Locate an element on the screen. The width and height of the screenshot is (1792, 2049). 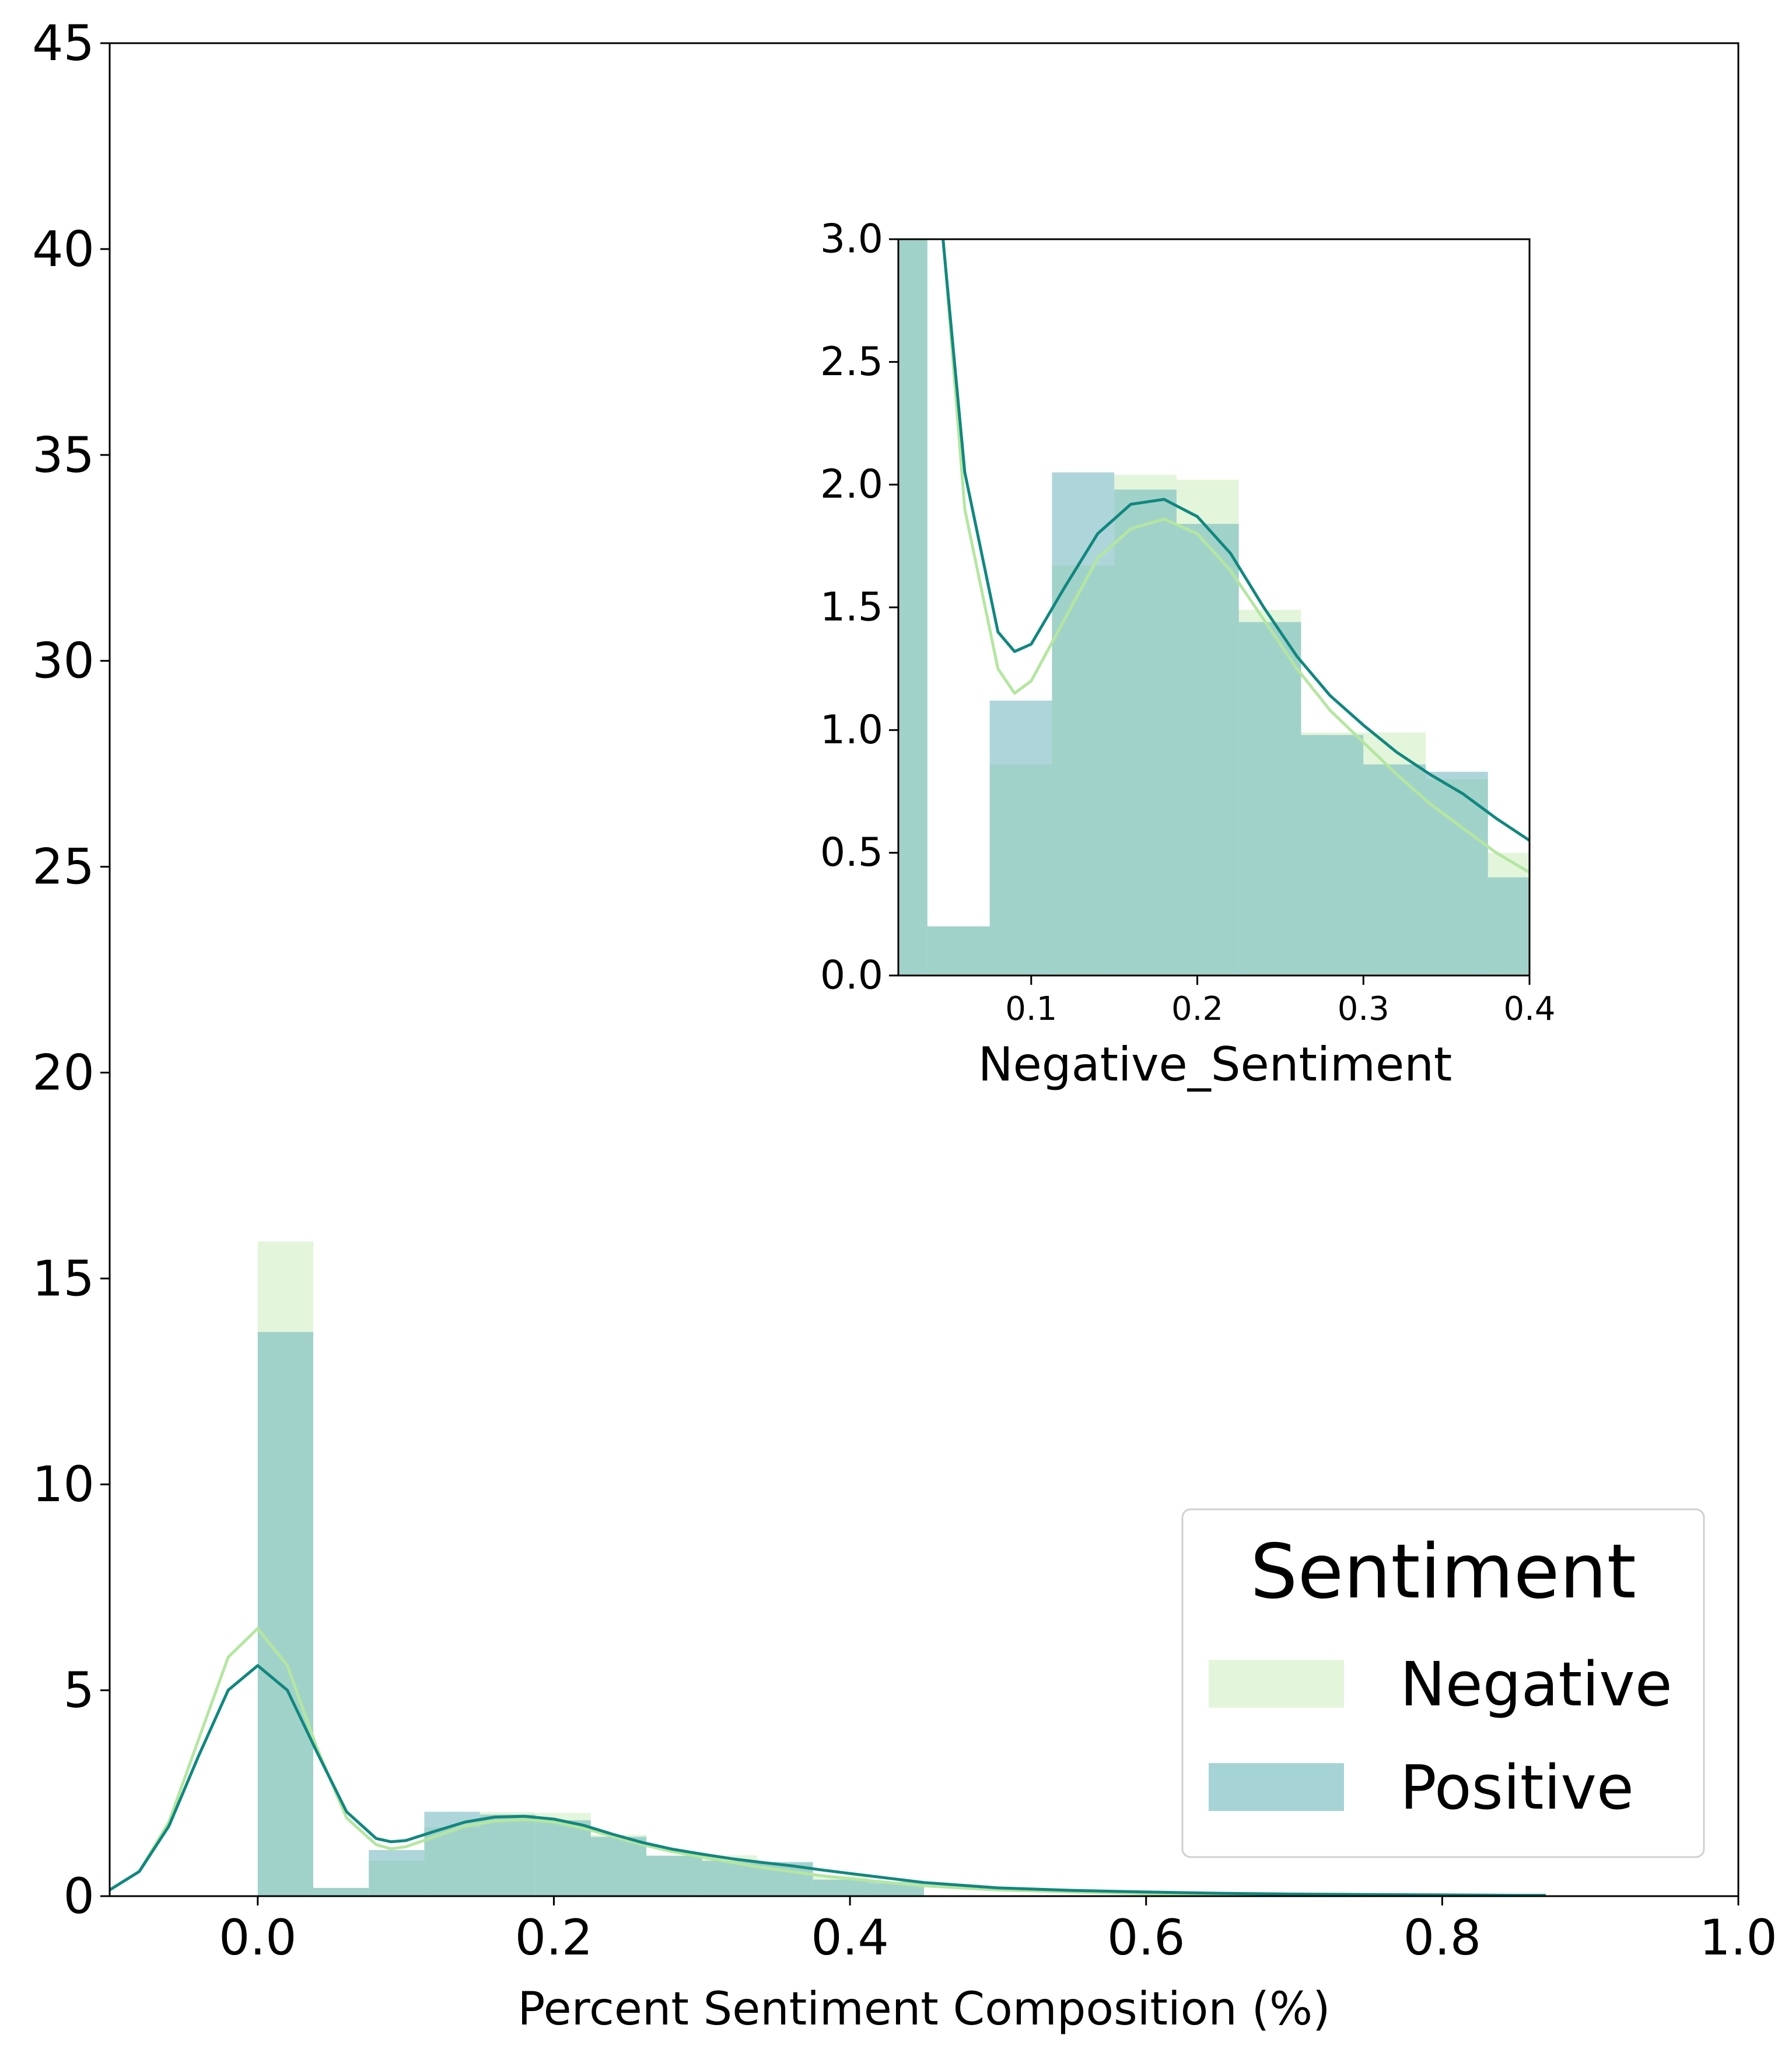
inset-y-axis: 0.0 0.5 1.0 1.5 2.0 2.5 3.0 is located at coordinates (859, 607).